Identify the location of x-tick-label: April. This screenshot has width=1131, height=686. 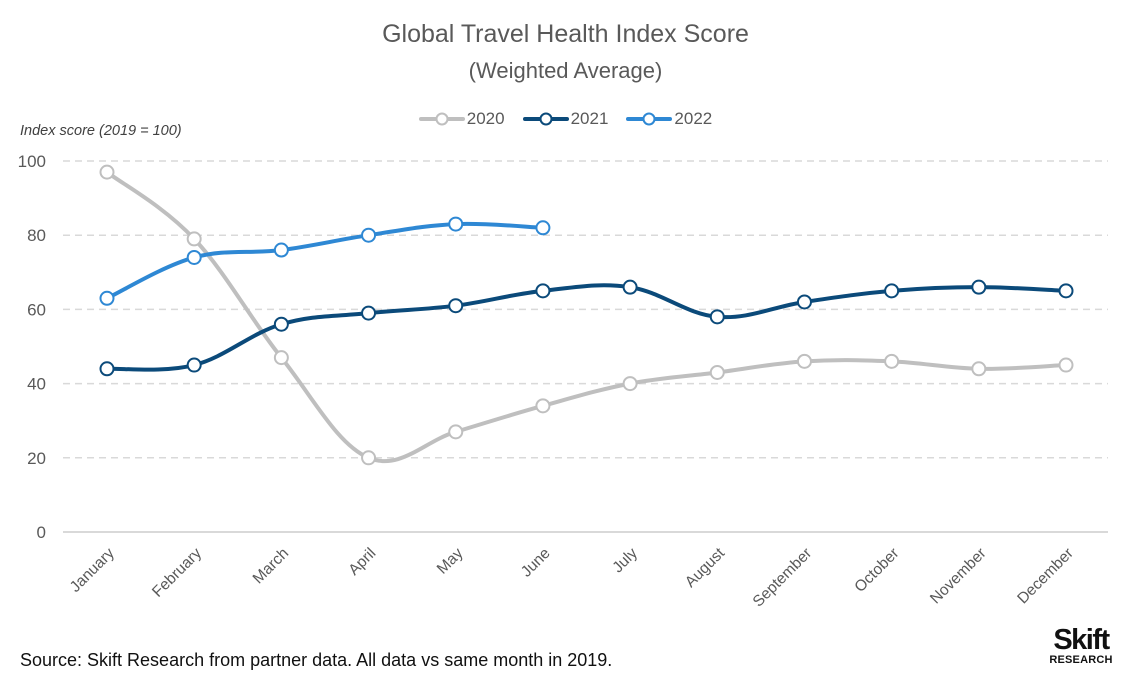
(362, 562).